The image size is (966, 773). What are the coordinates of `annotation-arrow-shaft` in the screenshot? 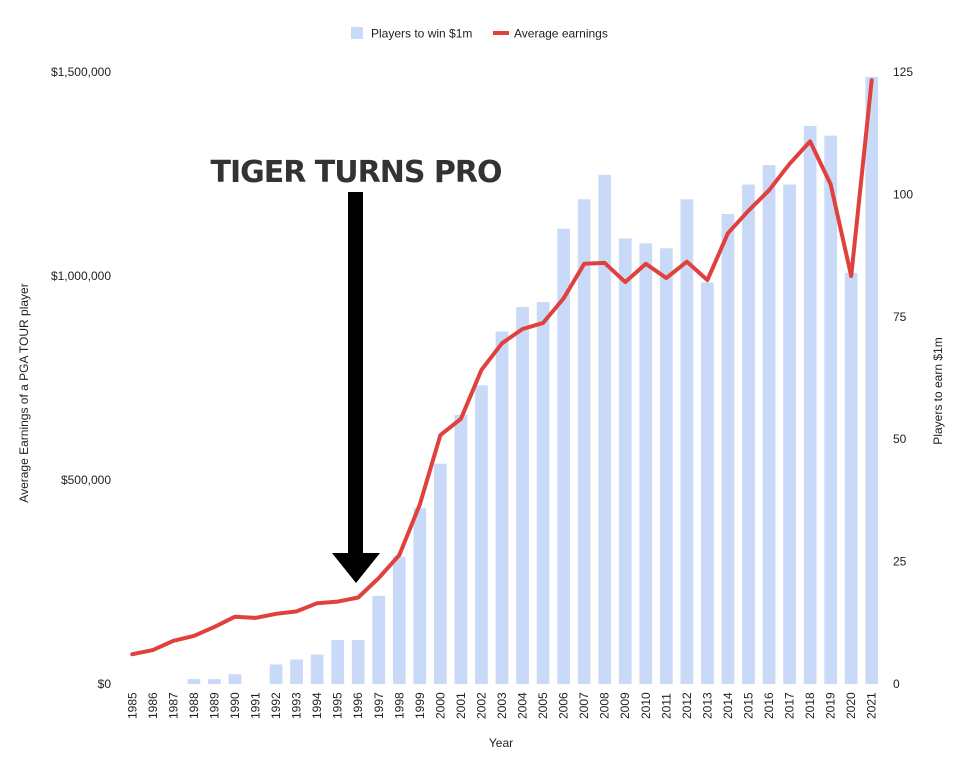 It's located at (355, 373).